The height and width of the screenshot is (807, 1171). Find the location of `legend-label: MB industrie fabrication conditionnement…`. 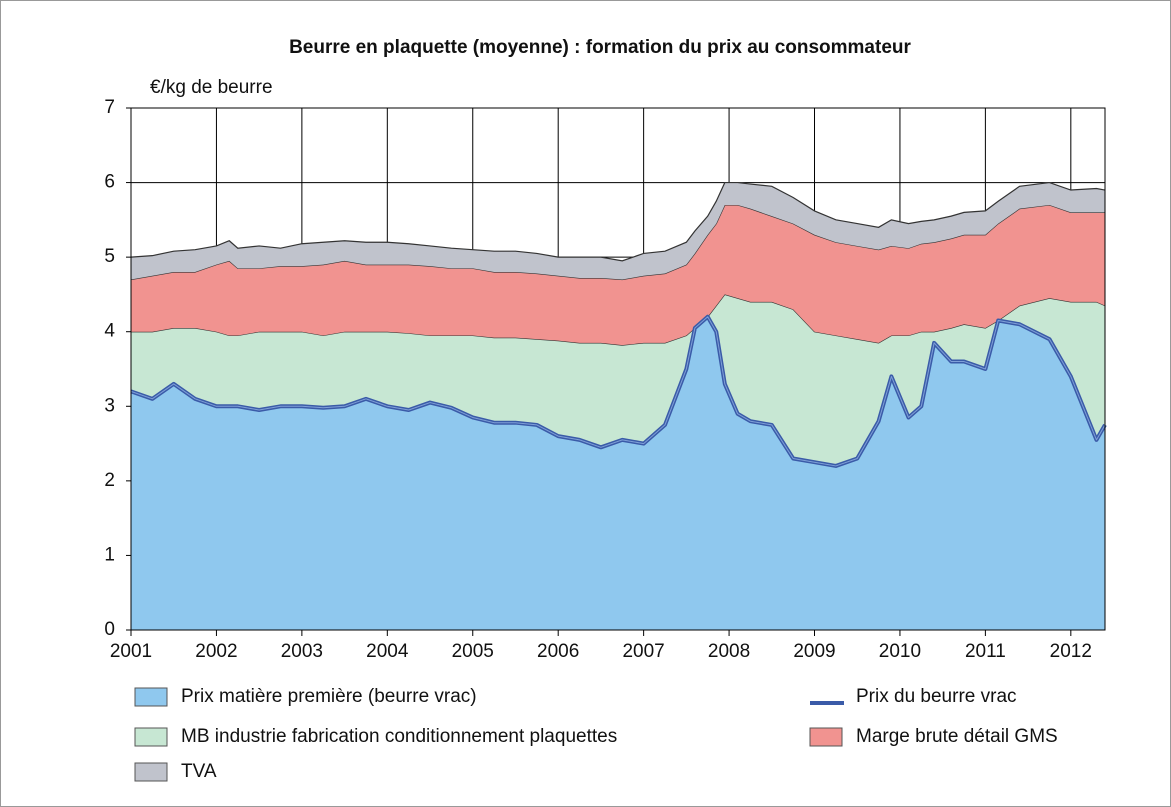

legend-label: MB industrie fabrication conditionnement… is located at coordinates (399, 736).